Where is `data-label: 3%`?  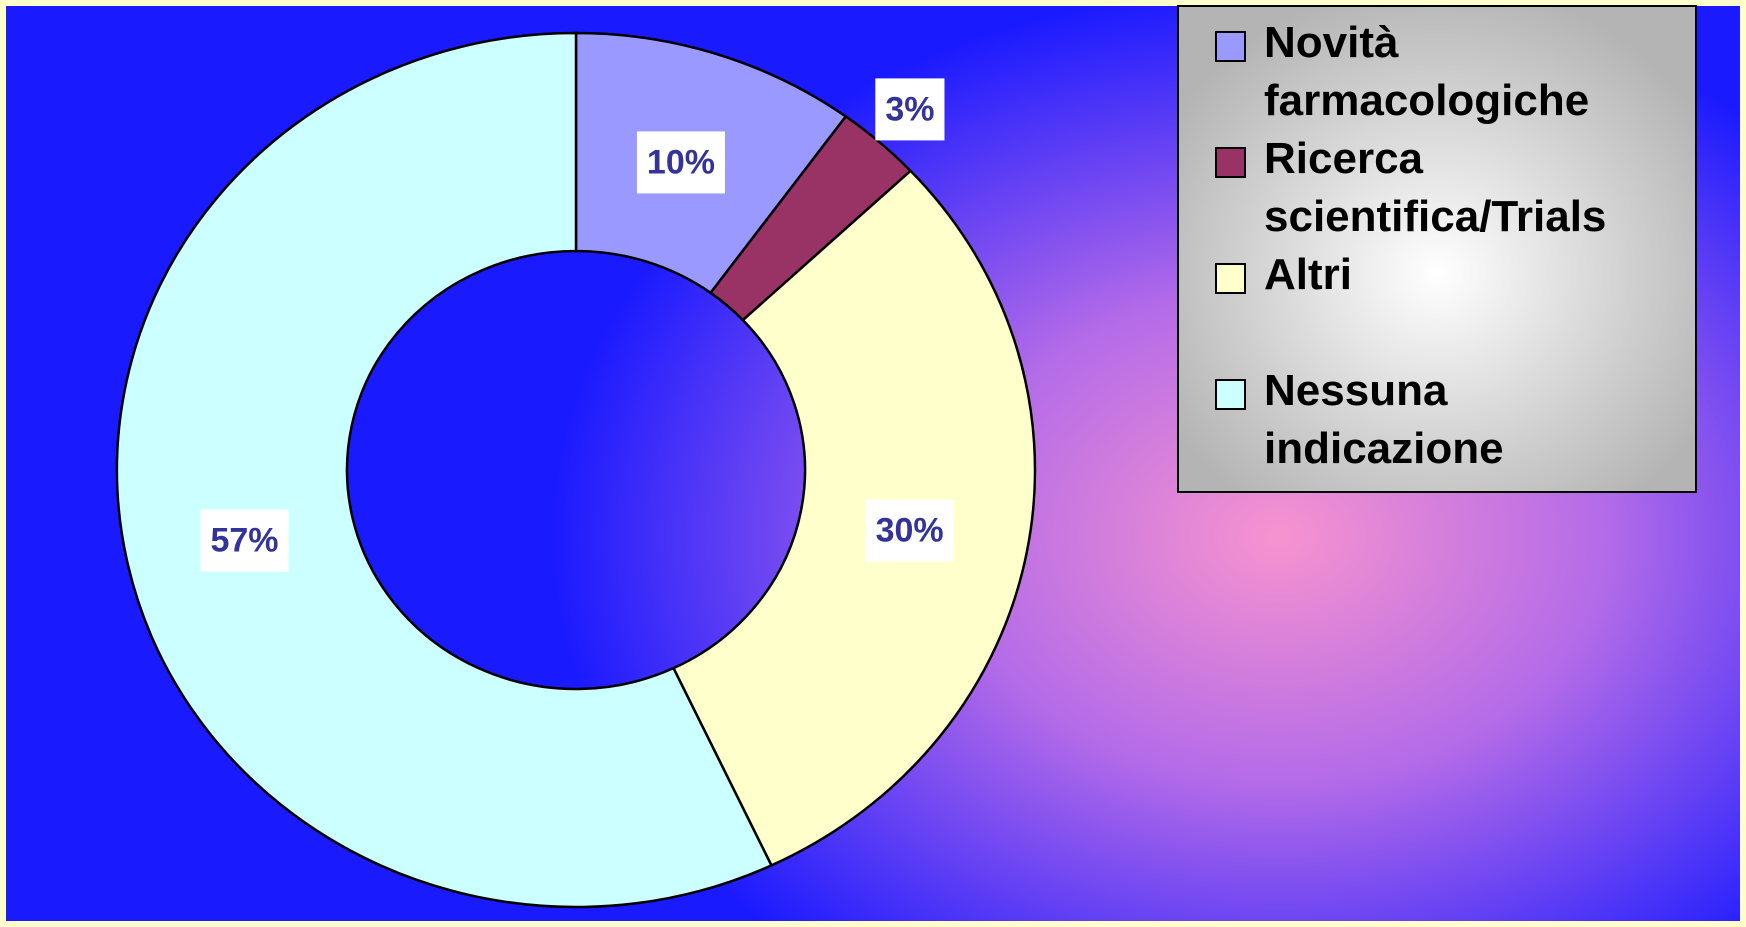 data-label: 3% is located at coordinates (909, 109).